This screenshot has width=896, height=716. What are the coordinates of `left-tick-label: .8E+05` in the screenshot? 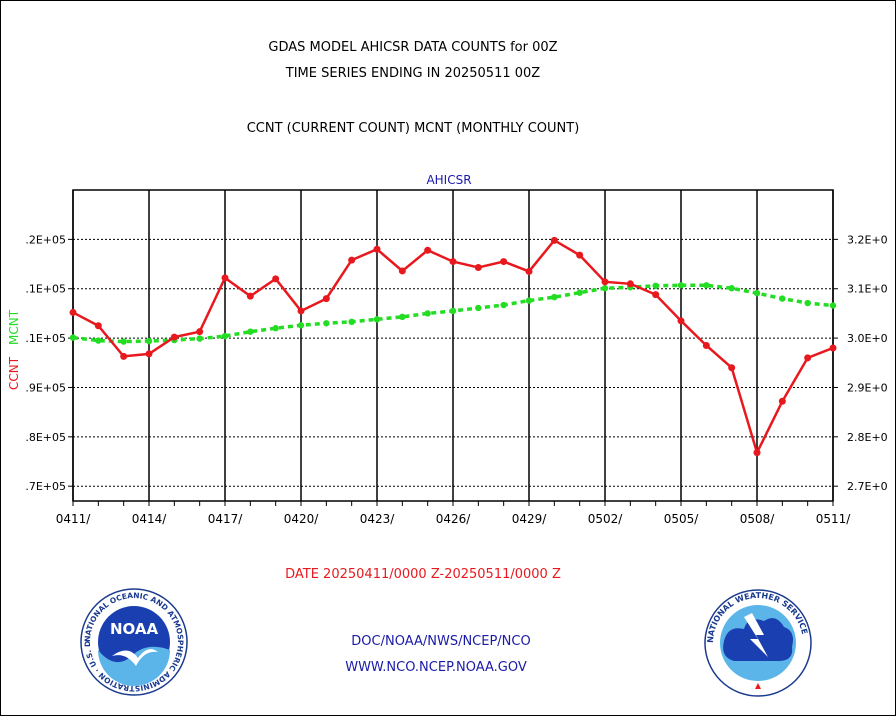 It's located at (45, 437).